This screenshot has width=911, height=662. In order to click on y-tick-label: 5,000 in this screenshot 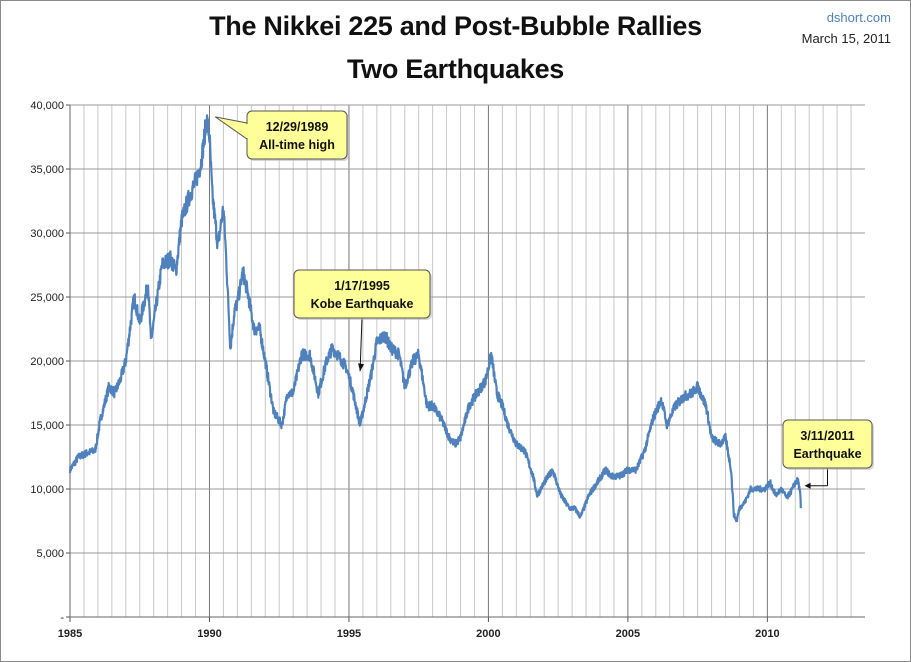, I will do `click(50, 554)`.